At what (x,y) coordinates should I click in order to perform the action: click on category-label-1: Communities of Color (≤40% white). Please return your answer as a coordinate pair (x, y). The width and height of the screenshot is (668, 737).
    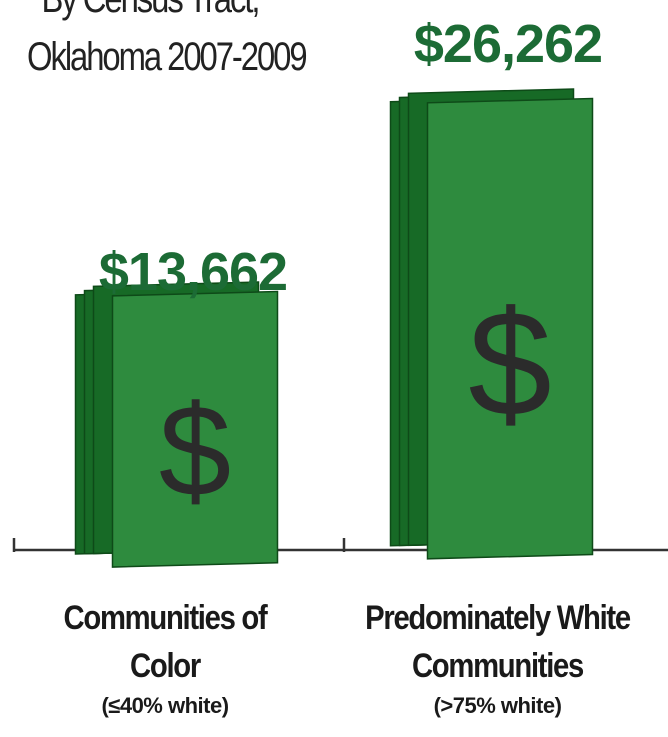
    Looking at the image, I should click on (165, 658).